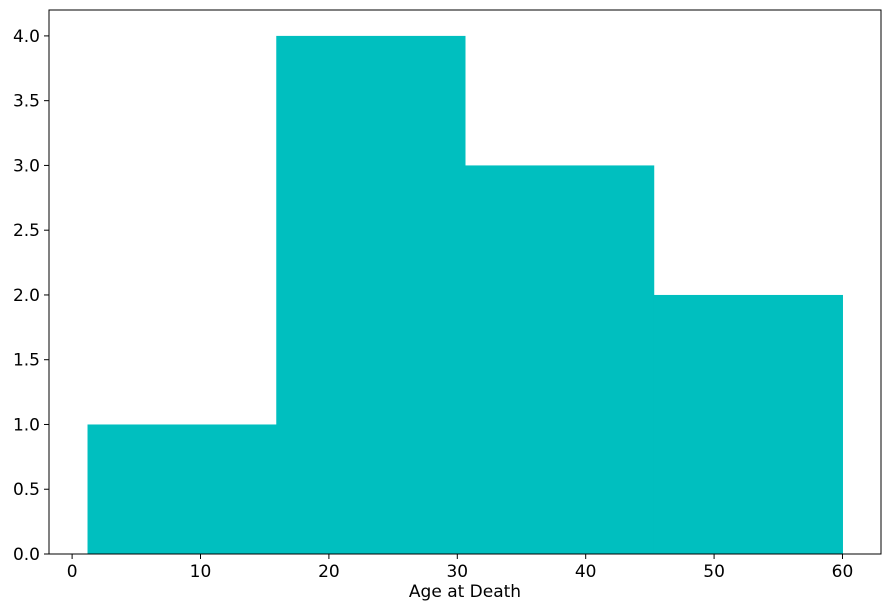 The width and height of the screenshot is (890, 608). Describe the element at coordinates (457, 572) in the screenshot. I see `x-tick-label: 30` at that location.